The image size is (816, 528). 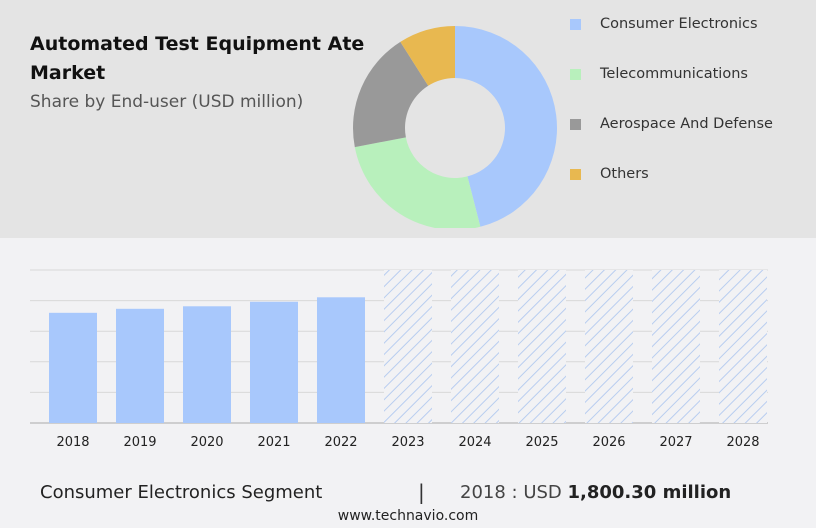 I want to click on x-tick-label: 2023, so click(x=407, y=442).